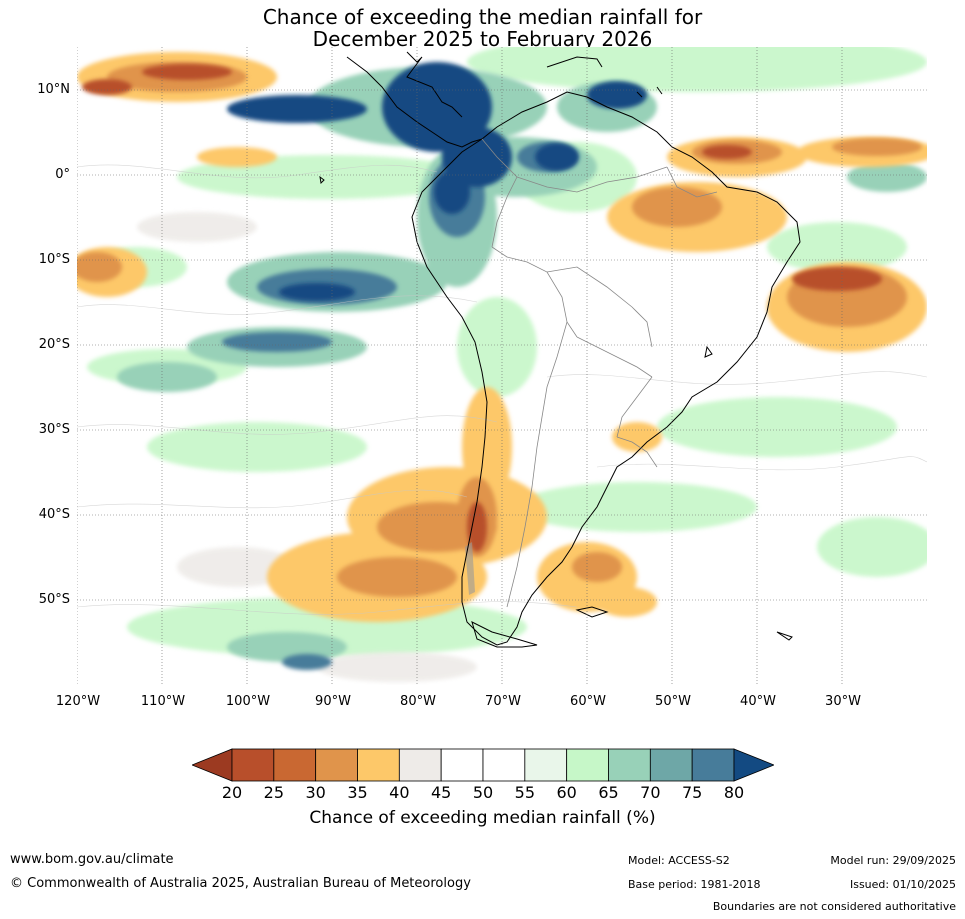  I want to click on colorbar-title: Chance of exceeding median rainfall (%), so click(482, 818).